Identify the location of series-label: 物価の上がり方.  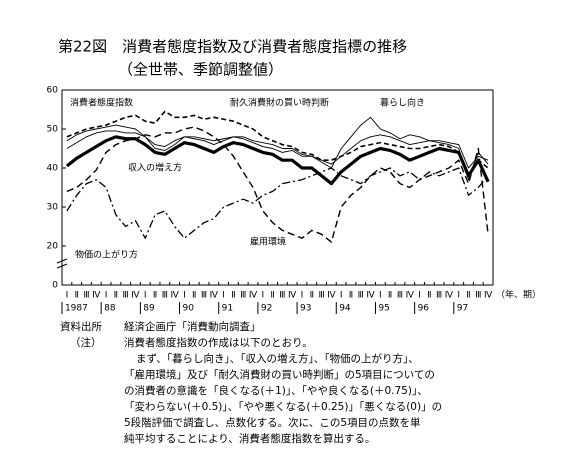
(106, 255).